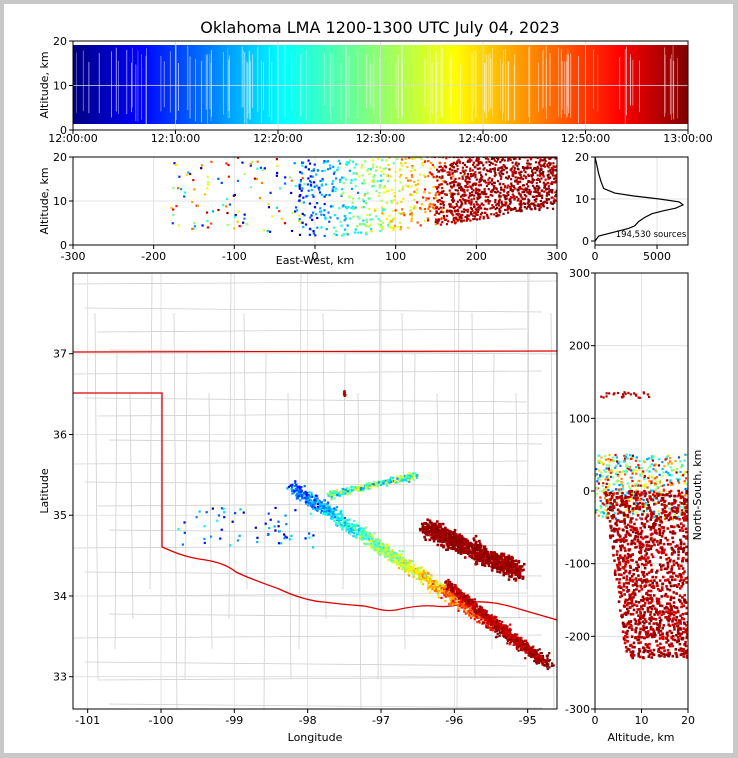 The height and width of the screenshot is (758, 738). I want to click on source-count-annotation: 194,530 sources, so click(651, 235).